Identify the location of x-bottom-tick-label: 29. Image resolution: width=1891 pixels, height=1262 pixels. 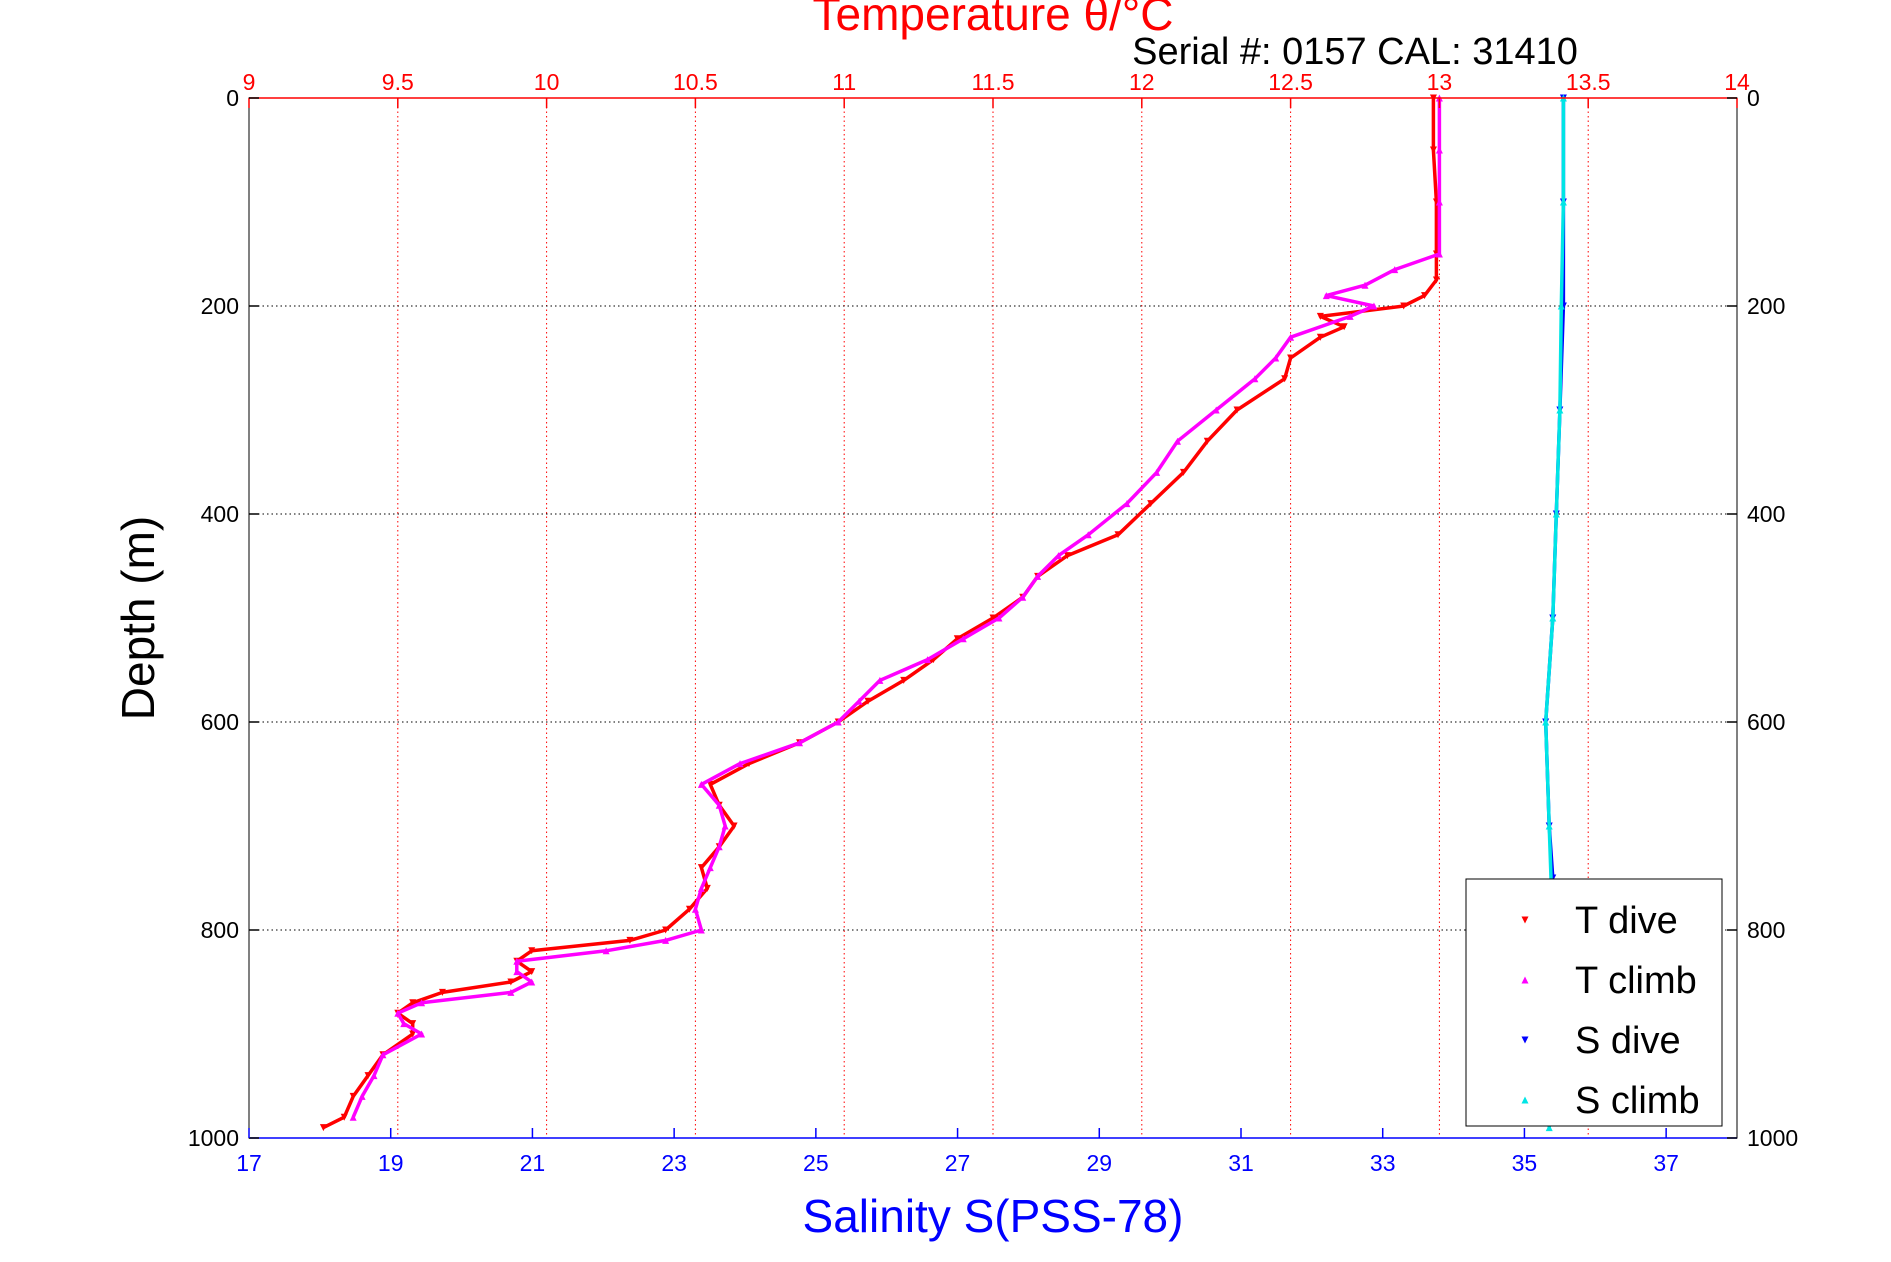
(1099, 1163).